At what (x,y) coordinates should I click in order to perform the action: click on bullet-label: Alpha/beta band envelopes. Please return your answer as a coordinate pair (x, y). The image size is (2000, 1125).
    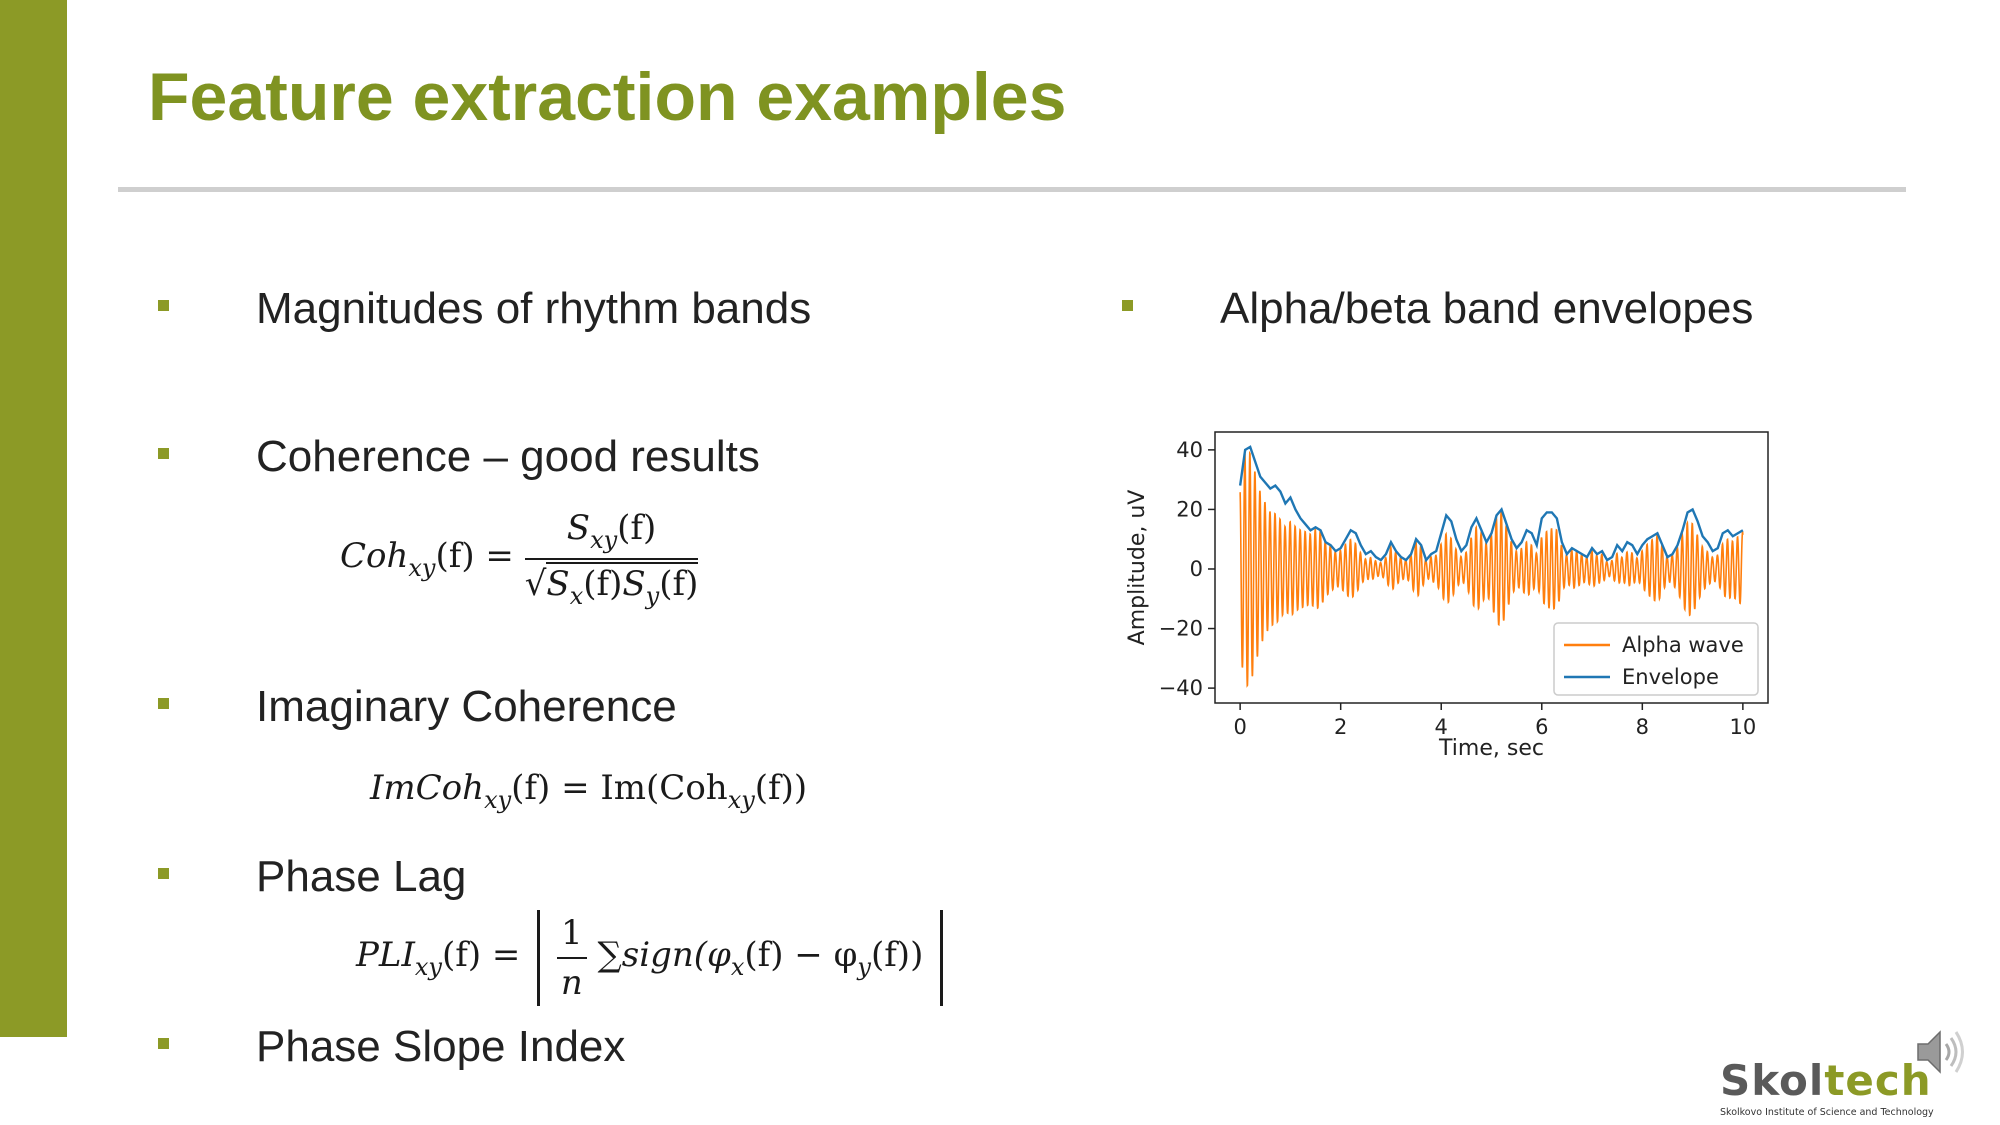
    Looking at the image, I should click on (1487, 308).